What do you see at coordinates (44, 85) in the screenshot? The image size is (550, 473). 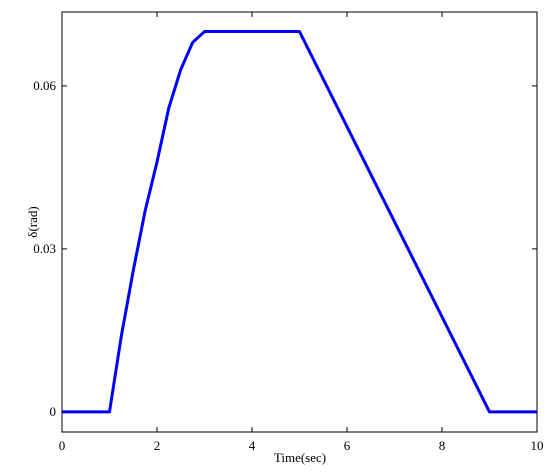 I see `y-tick-label: 0.06` at bounding box center [44, 85].